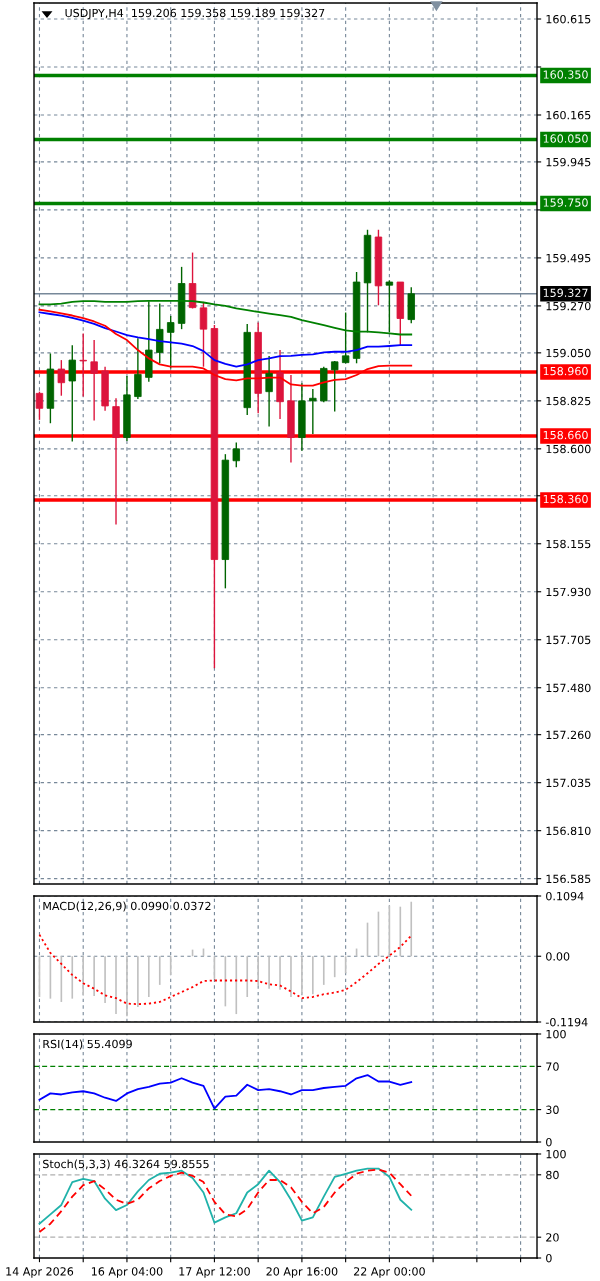 Image resolution: width=600 pixels, height=1281 pixels. What do you see at coordinates (568, 592) in the screenshot?
I see `y-tick-label: 157.930` at bounding box center [568, 592].